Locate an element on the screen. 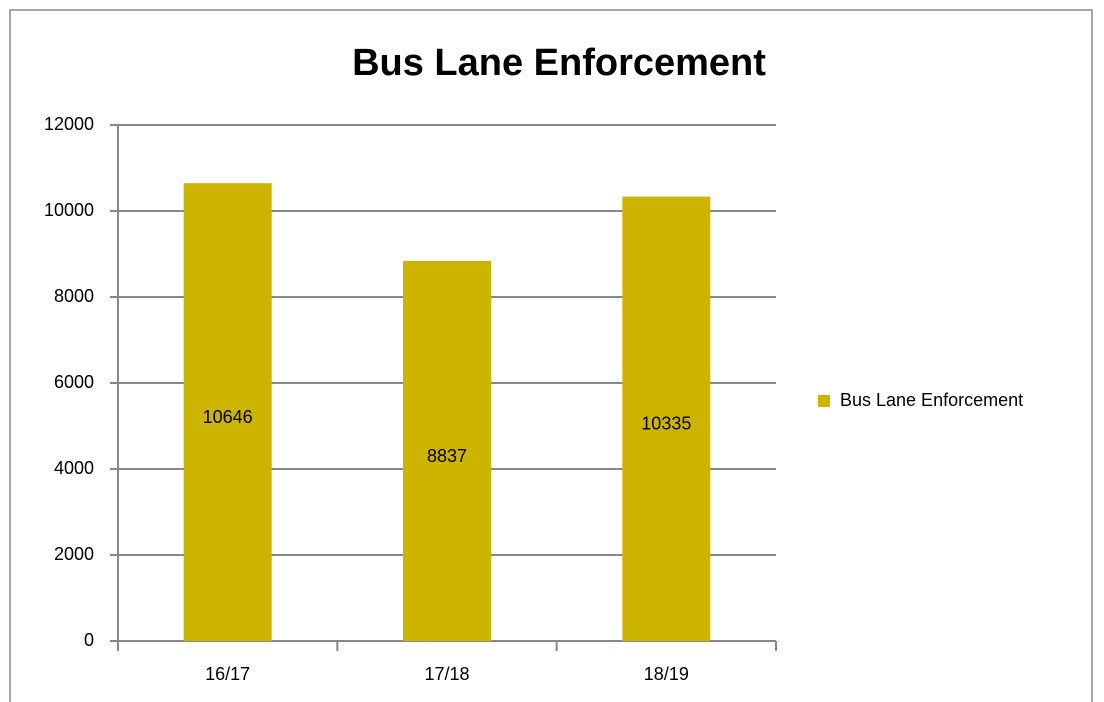 This screenshot has height=702, width=1104. x-tick-label: 18/19 is located at coordinates (666, 674).